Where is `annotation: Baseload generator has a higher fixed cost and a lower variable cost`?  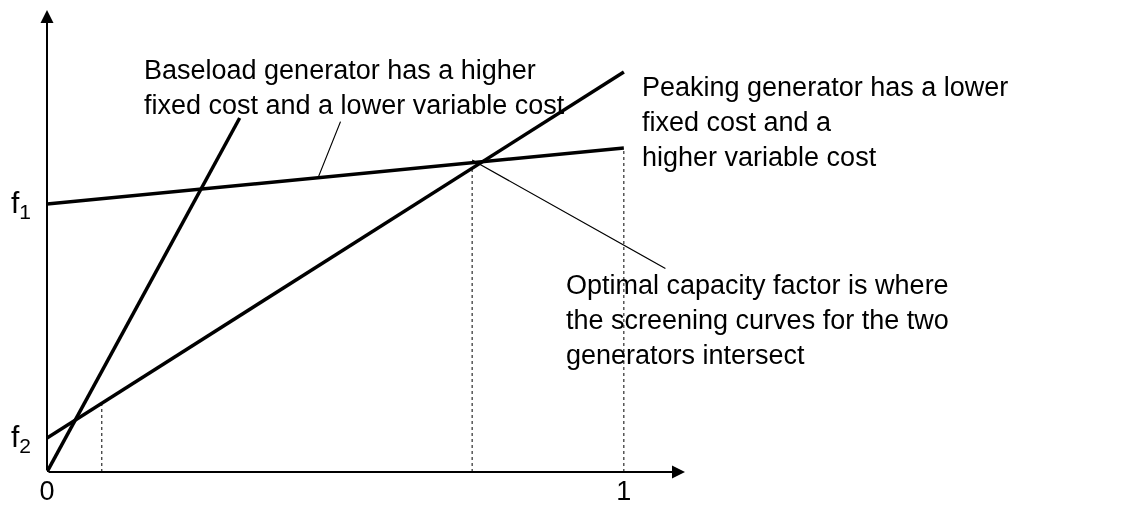 annotation: Baseload generator has a higher fixed cost and a lower variable cost is located at coordinates (354, 88).